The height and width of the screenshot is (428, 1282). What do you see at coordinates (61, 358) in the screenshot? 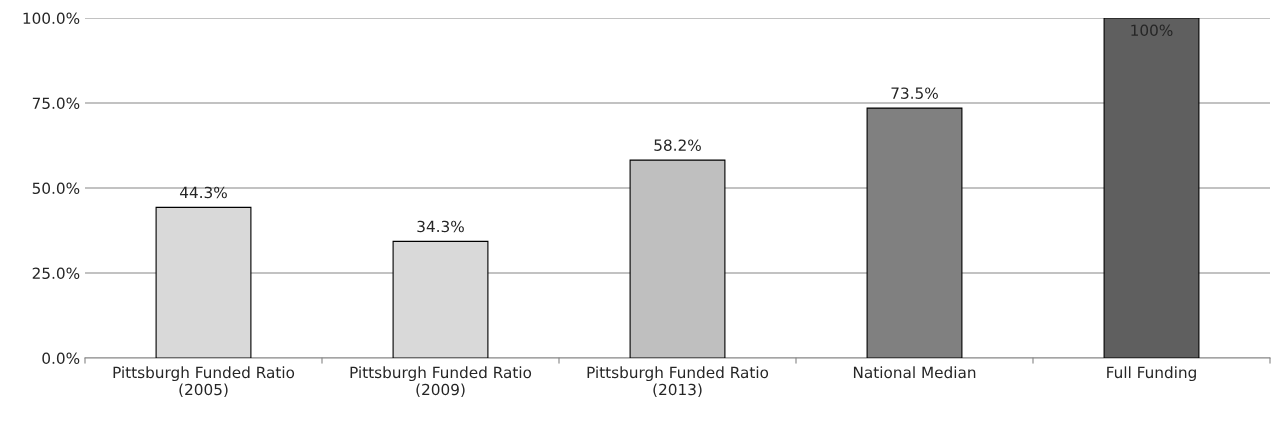
I see `y-tick-label: 0.0%` at bounding box center [61, 358].